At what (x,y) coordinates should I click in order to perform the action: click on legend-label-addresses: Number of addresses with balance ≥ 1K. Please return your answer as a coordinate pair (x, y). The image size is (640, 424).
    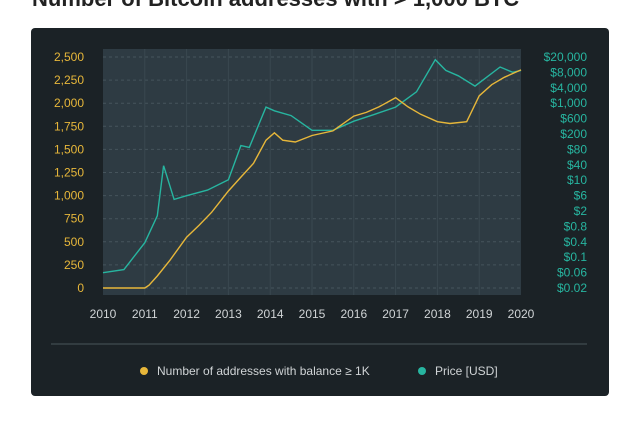
    Looking at the image, I should click on (263, 371).